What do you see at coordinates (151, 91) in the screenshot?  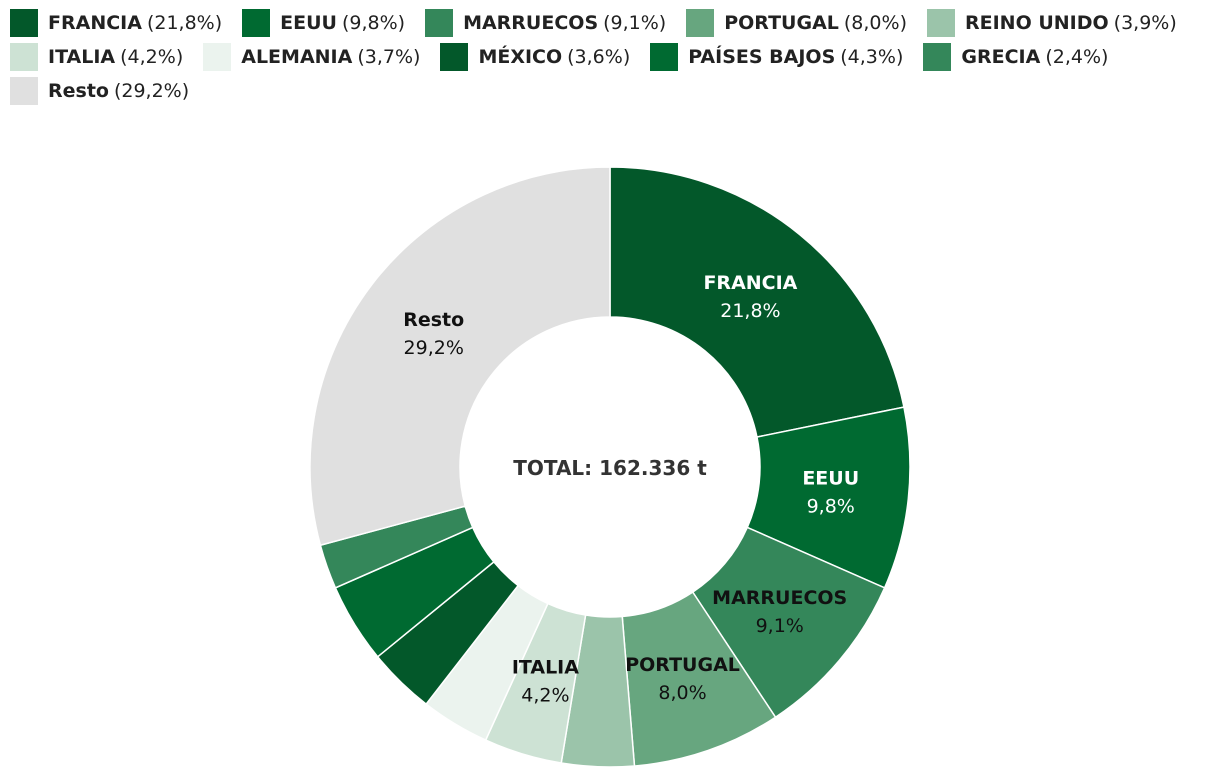 I see `legend-value: (29,2%)` at bounding box center [151, 91].